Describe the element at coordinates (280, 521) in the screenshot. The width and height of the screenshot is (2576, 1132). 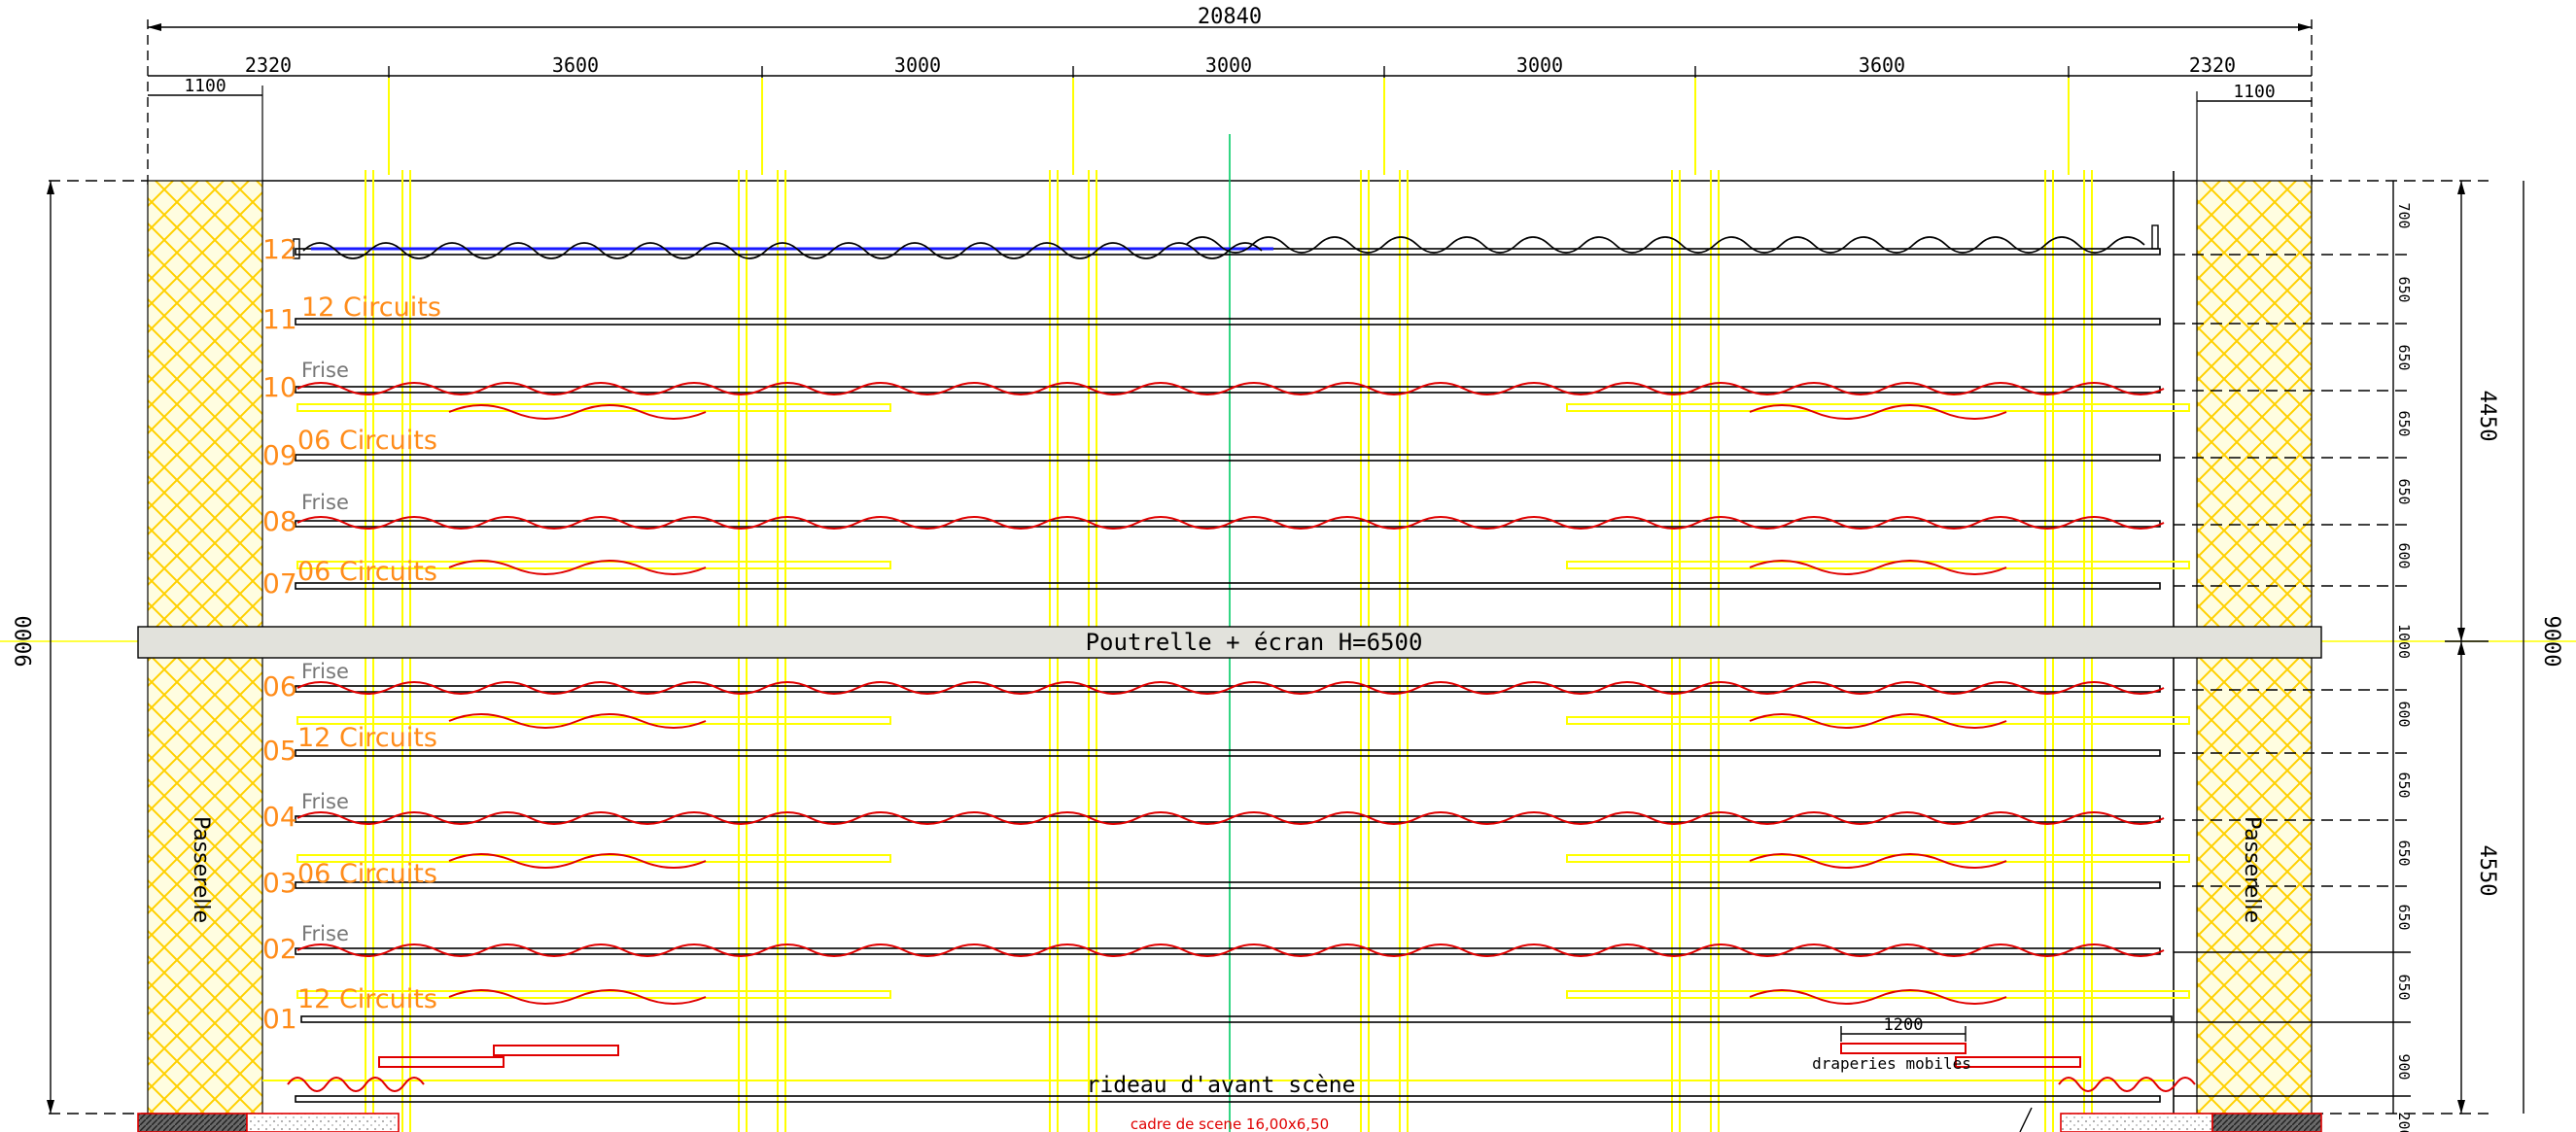
I see `bar-number-08: 08` at that location.